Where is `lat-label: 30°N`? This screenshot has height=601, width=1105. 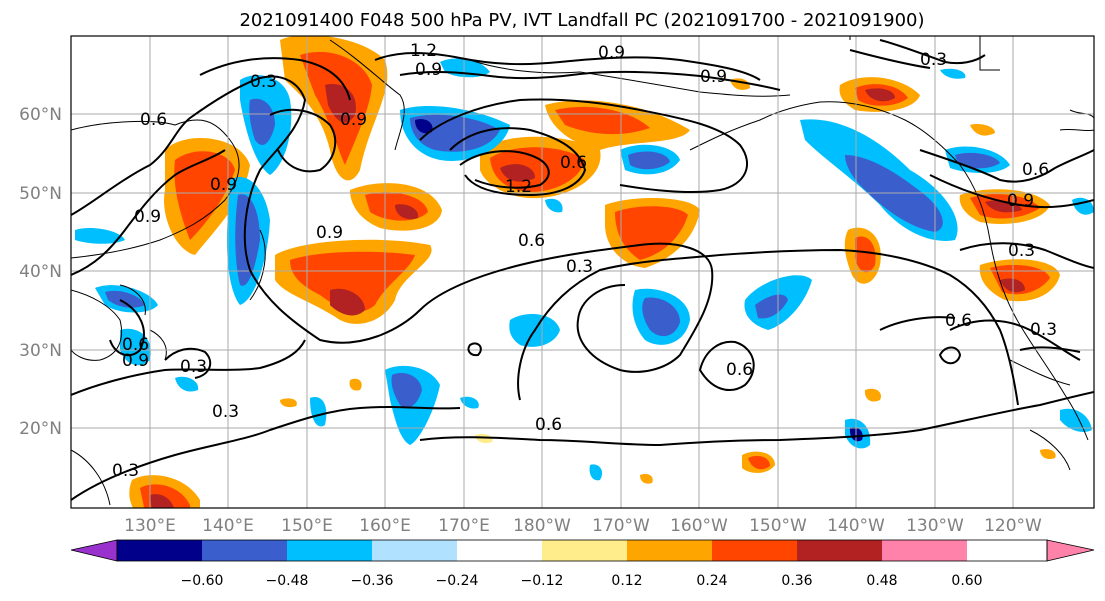
lat-label: 30°N is located at coordinates (40, 351).